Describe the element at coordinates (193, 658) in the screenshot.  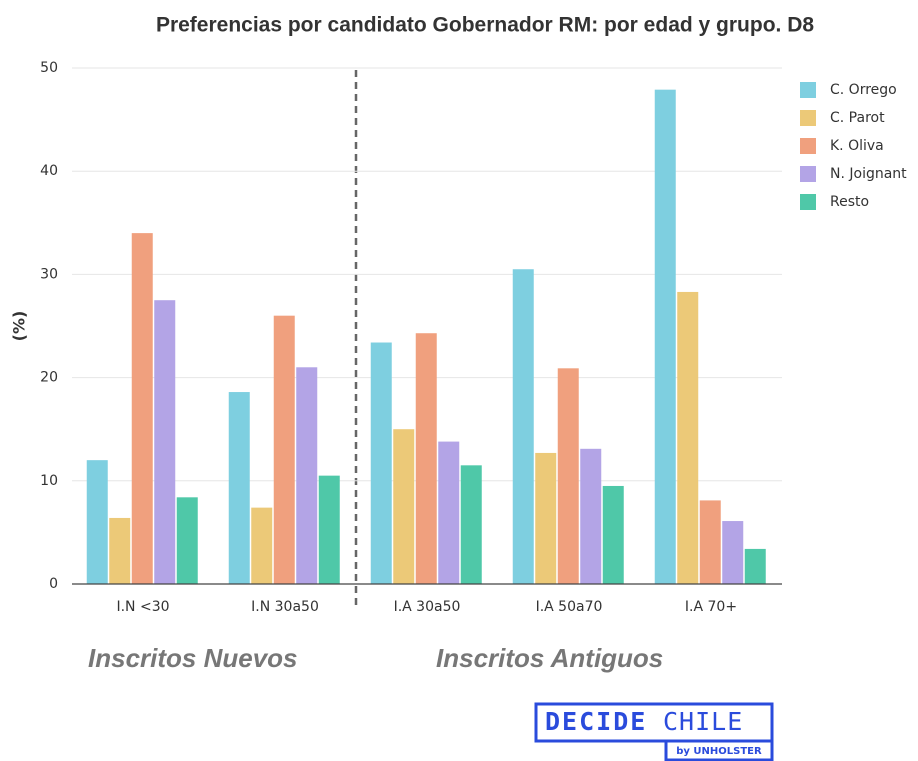
I see `annotation: Inscritos Nuevos` at that location.